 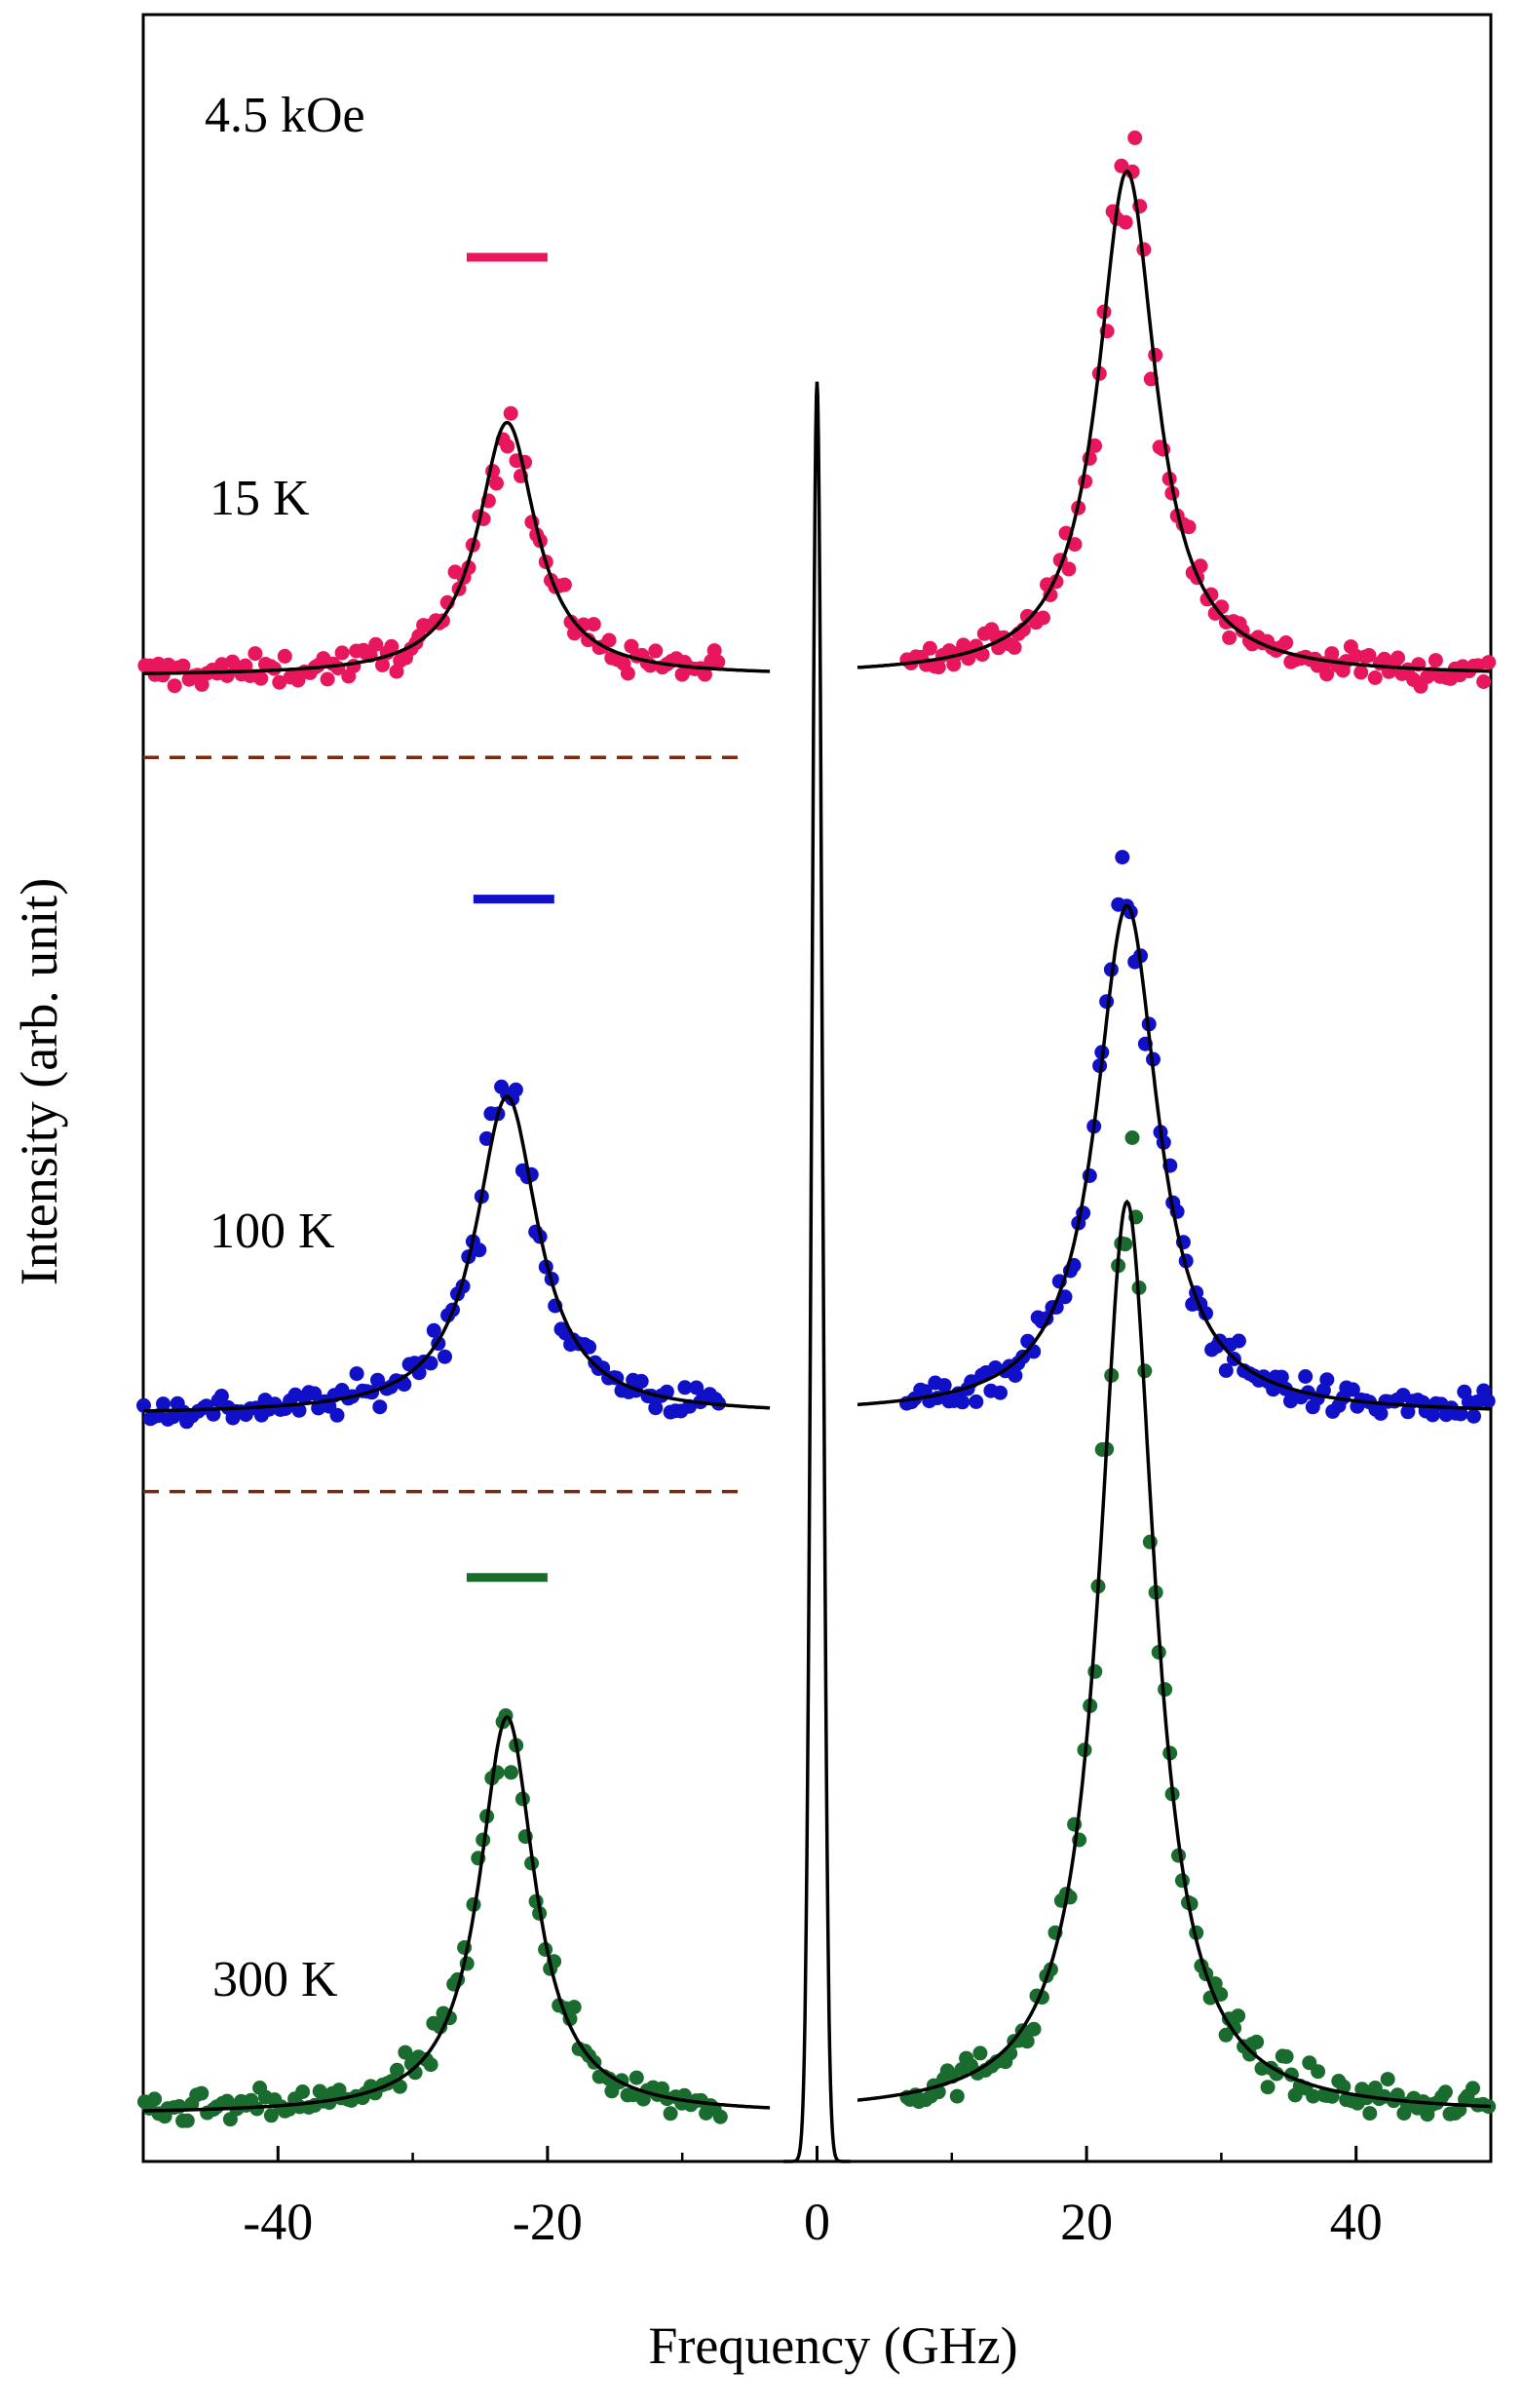 I want to click on scale-bars, so click(x=510, y=917).